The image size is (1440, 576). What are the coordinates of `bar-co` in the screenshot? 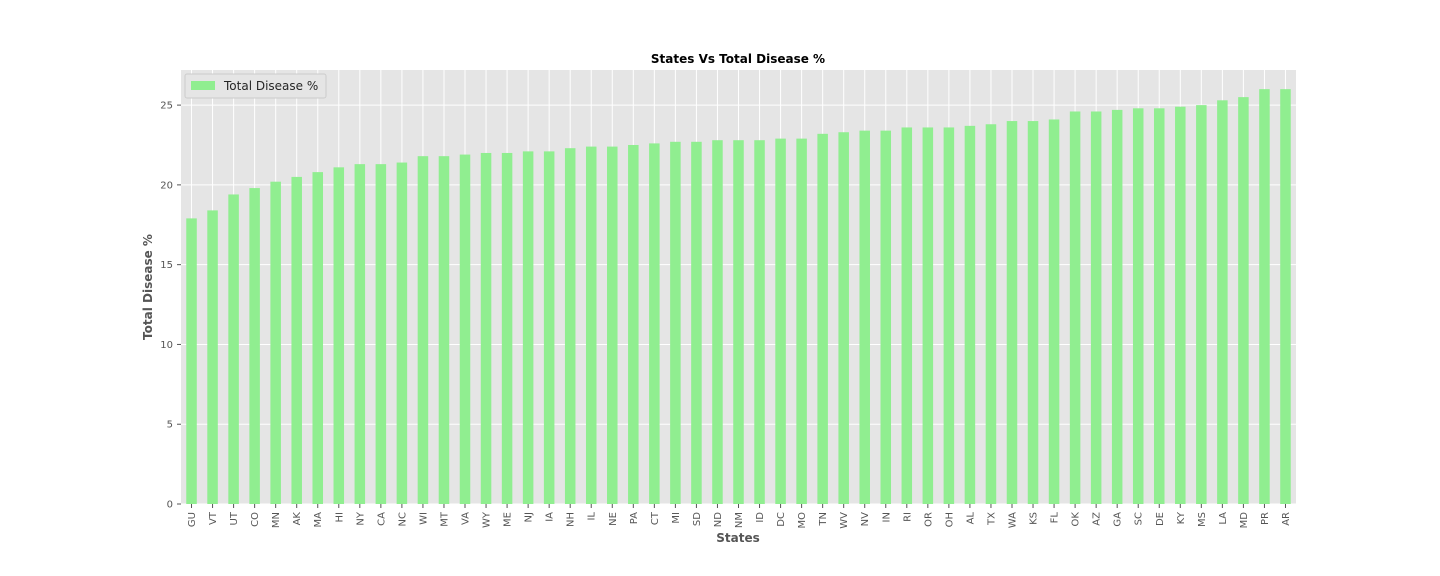 It's located at (254, 346).